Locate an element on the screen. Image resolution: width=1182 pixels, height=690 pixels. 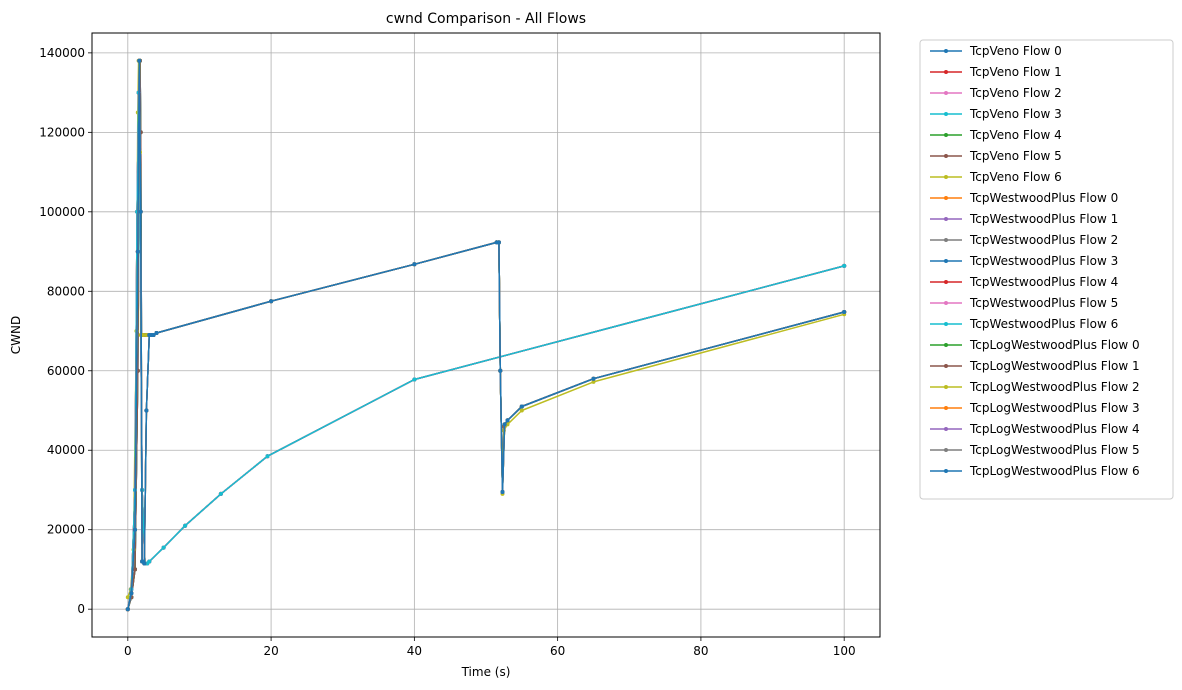
legend-frame is located at coordinates (1046, 269).